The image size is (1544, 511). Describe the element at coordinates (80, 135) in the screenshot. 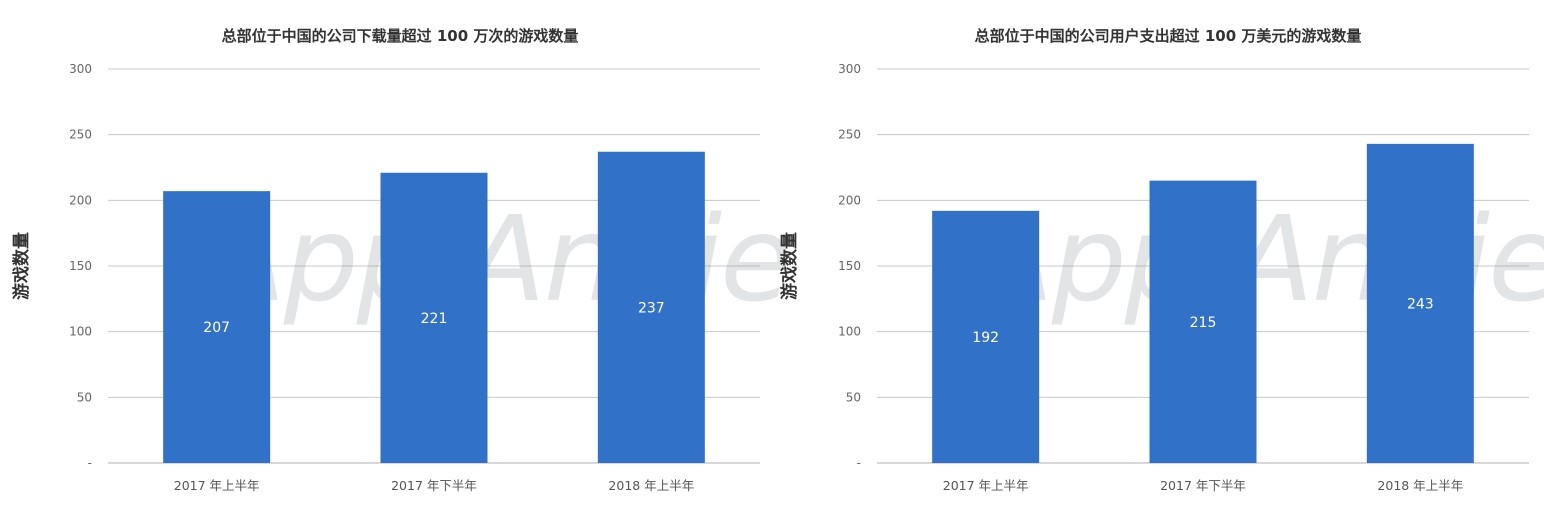

I see `downloads-y-tick-label: 250` at that location.